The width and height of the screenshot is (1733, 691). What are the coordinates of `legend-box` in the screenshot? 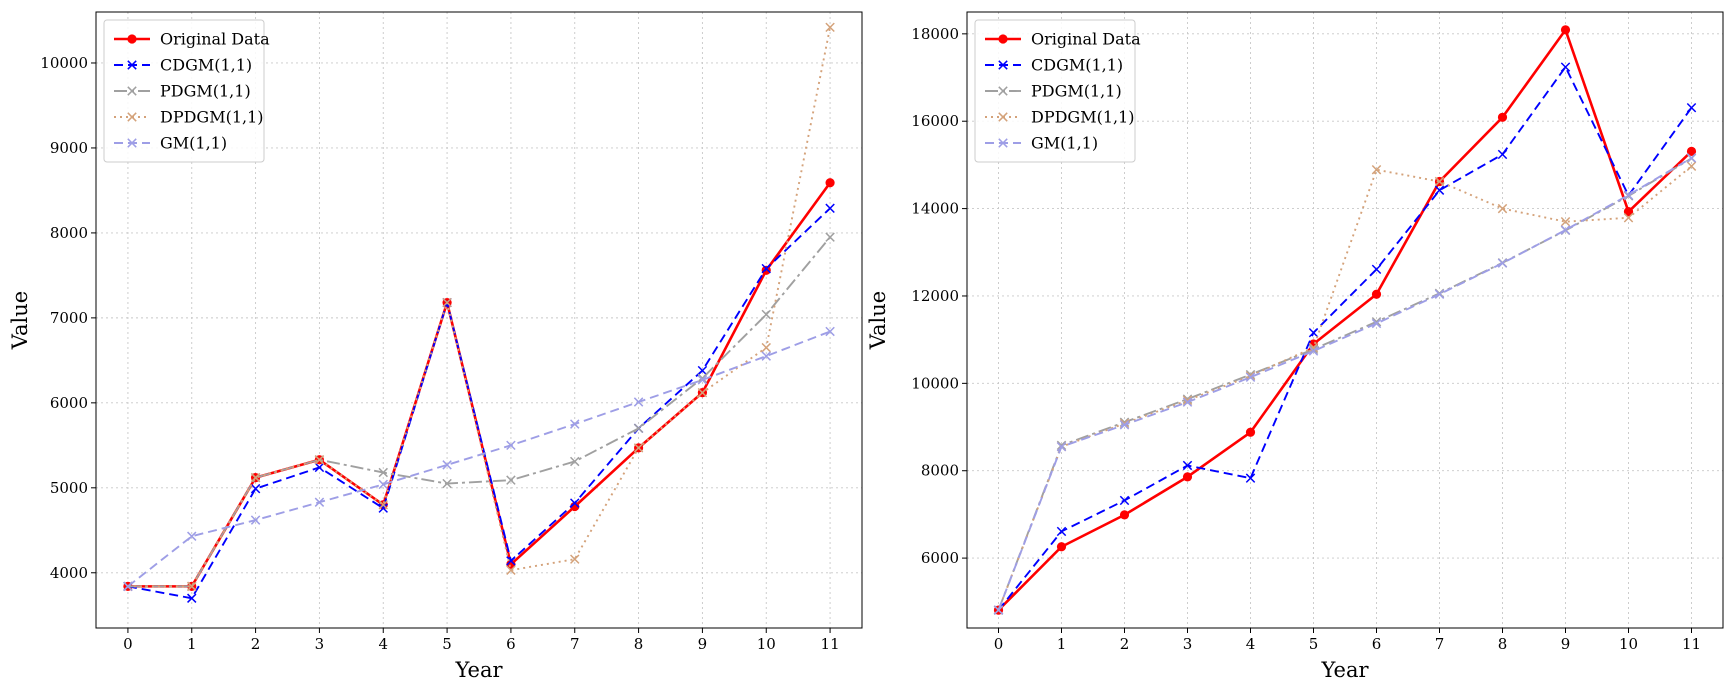 It's located at (1055, 91).